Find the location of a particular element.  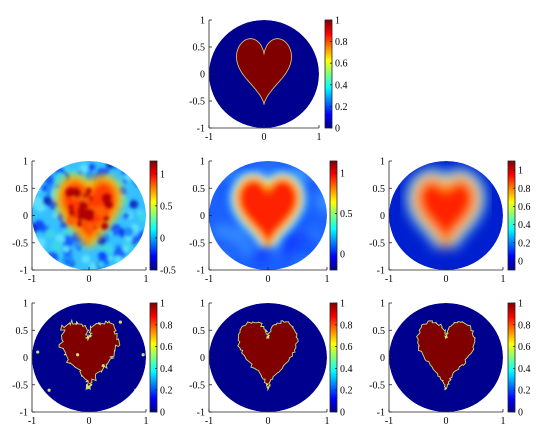

heart-region is located at coordinates (446, 355).